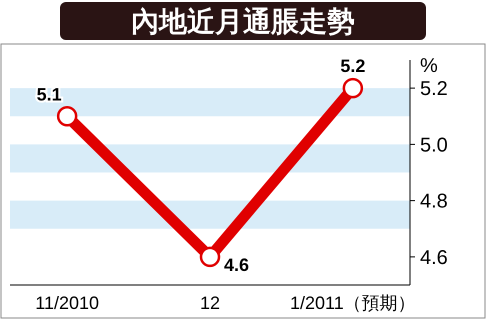 The image size is (486, 320). Describe the element at coordinates (429, 66) in the screenshot. I see `y-axis-title: %` at that location.